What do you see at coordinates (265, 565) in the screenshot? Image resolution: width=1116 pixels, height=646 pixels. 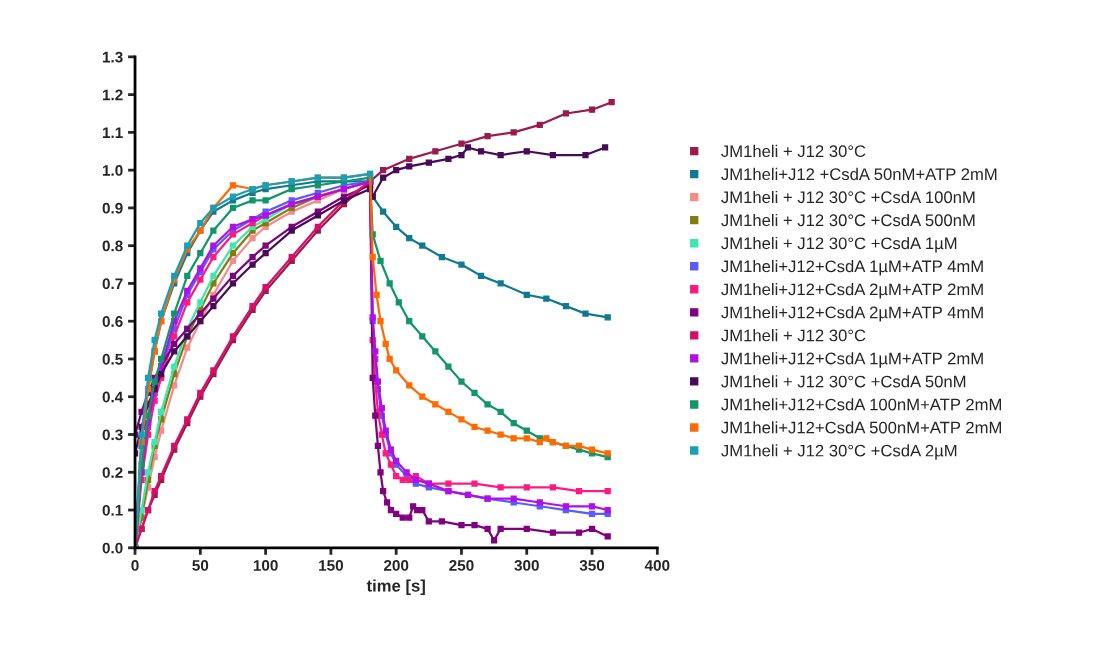 I see `x-tick-label: 100` at bounding box center [265, 565].